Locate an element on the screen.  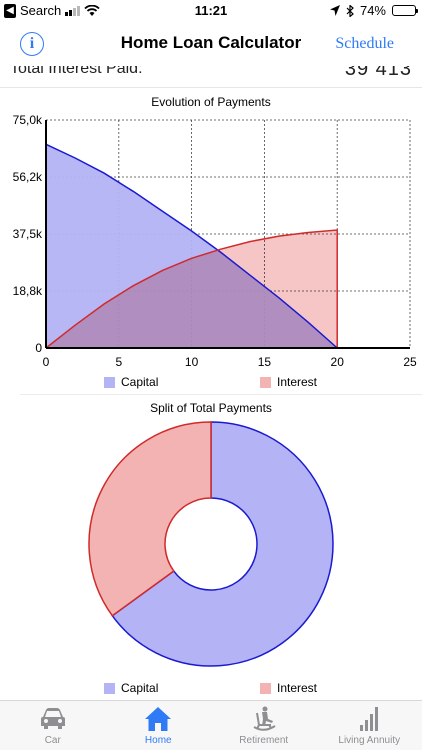
split-chart-title: Split of Total Payments is located at coordinates (211, 408).